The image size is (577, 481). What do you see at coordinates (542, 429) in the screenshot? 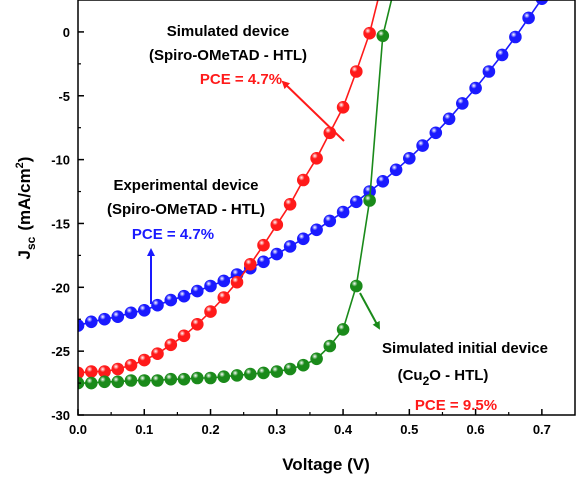
I see `x-tick-label-7: 0.7` at bounding box center [542, 429].